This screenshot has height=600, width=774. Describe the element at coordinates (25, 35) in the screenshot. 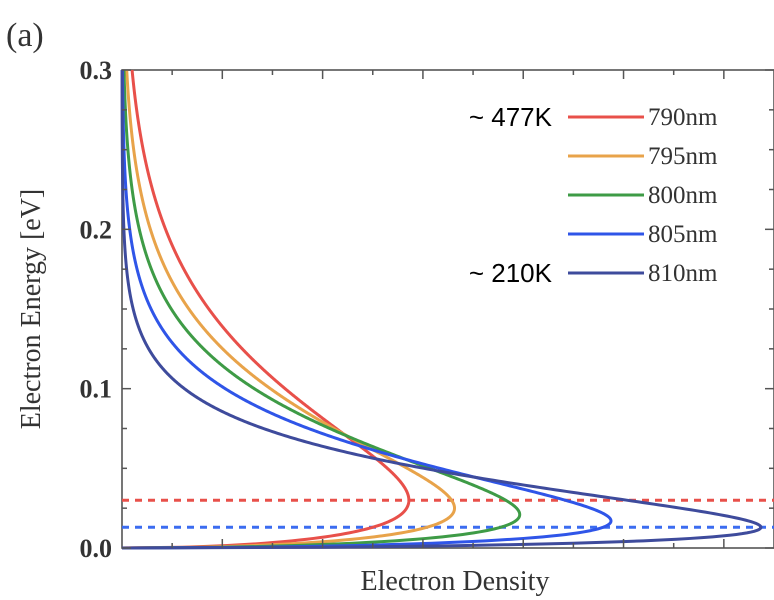

I see `panel-label: (a)` at that location.